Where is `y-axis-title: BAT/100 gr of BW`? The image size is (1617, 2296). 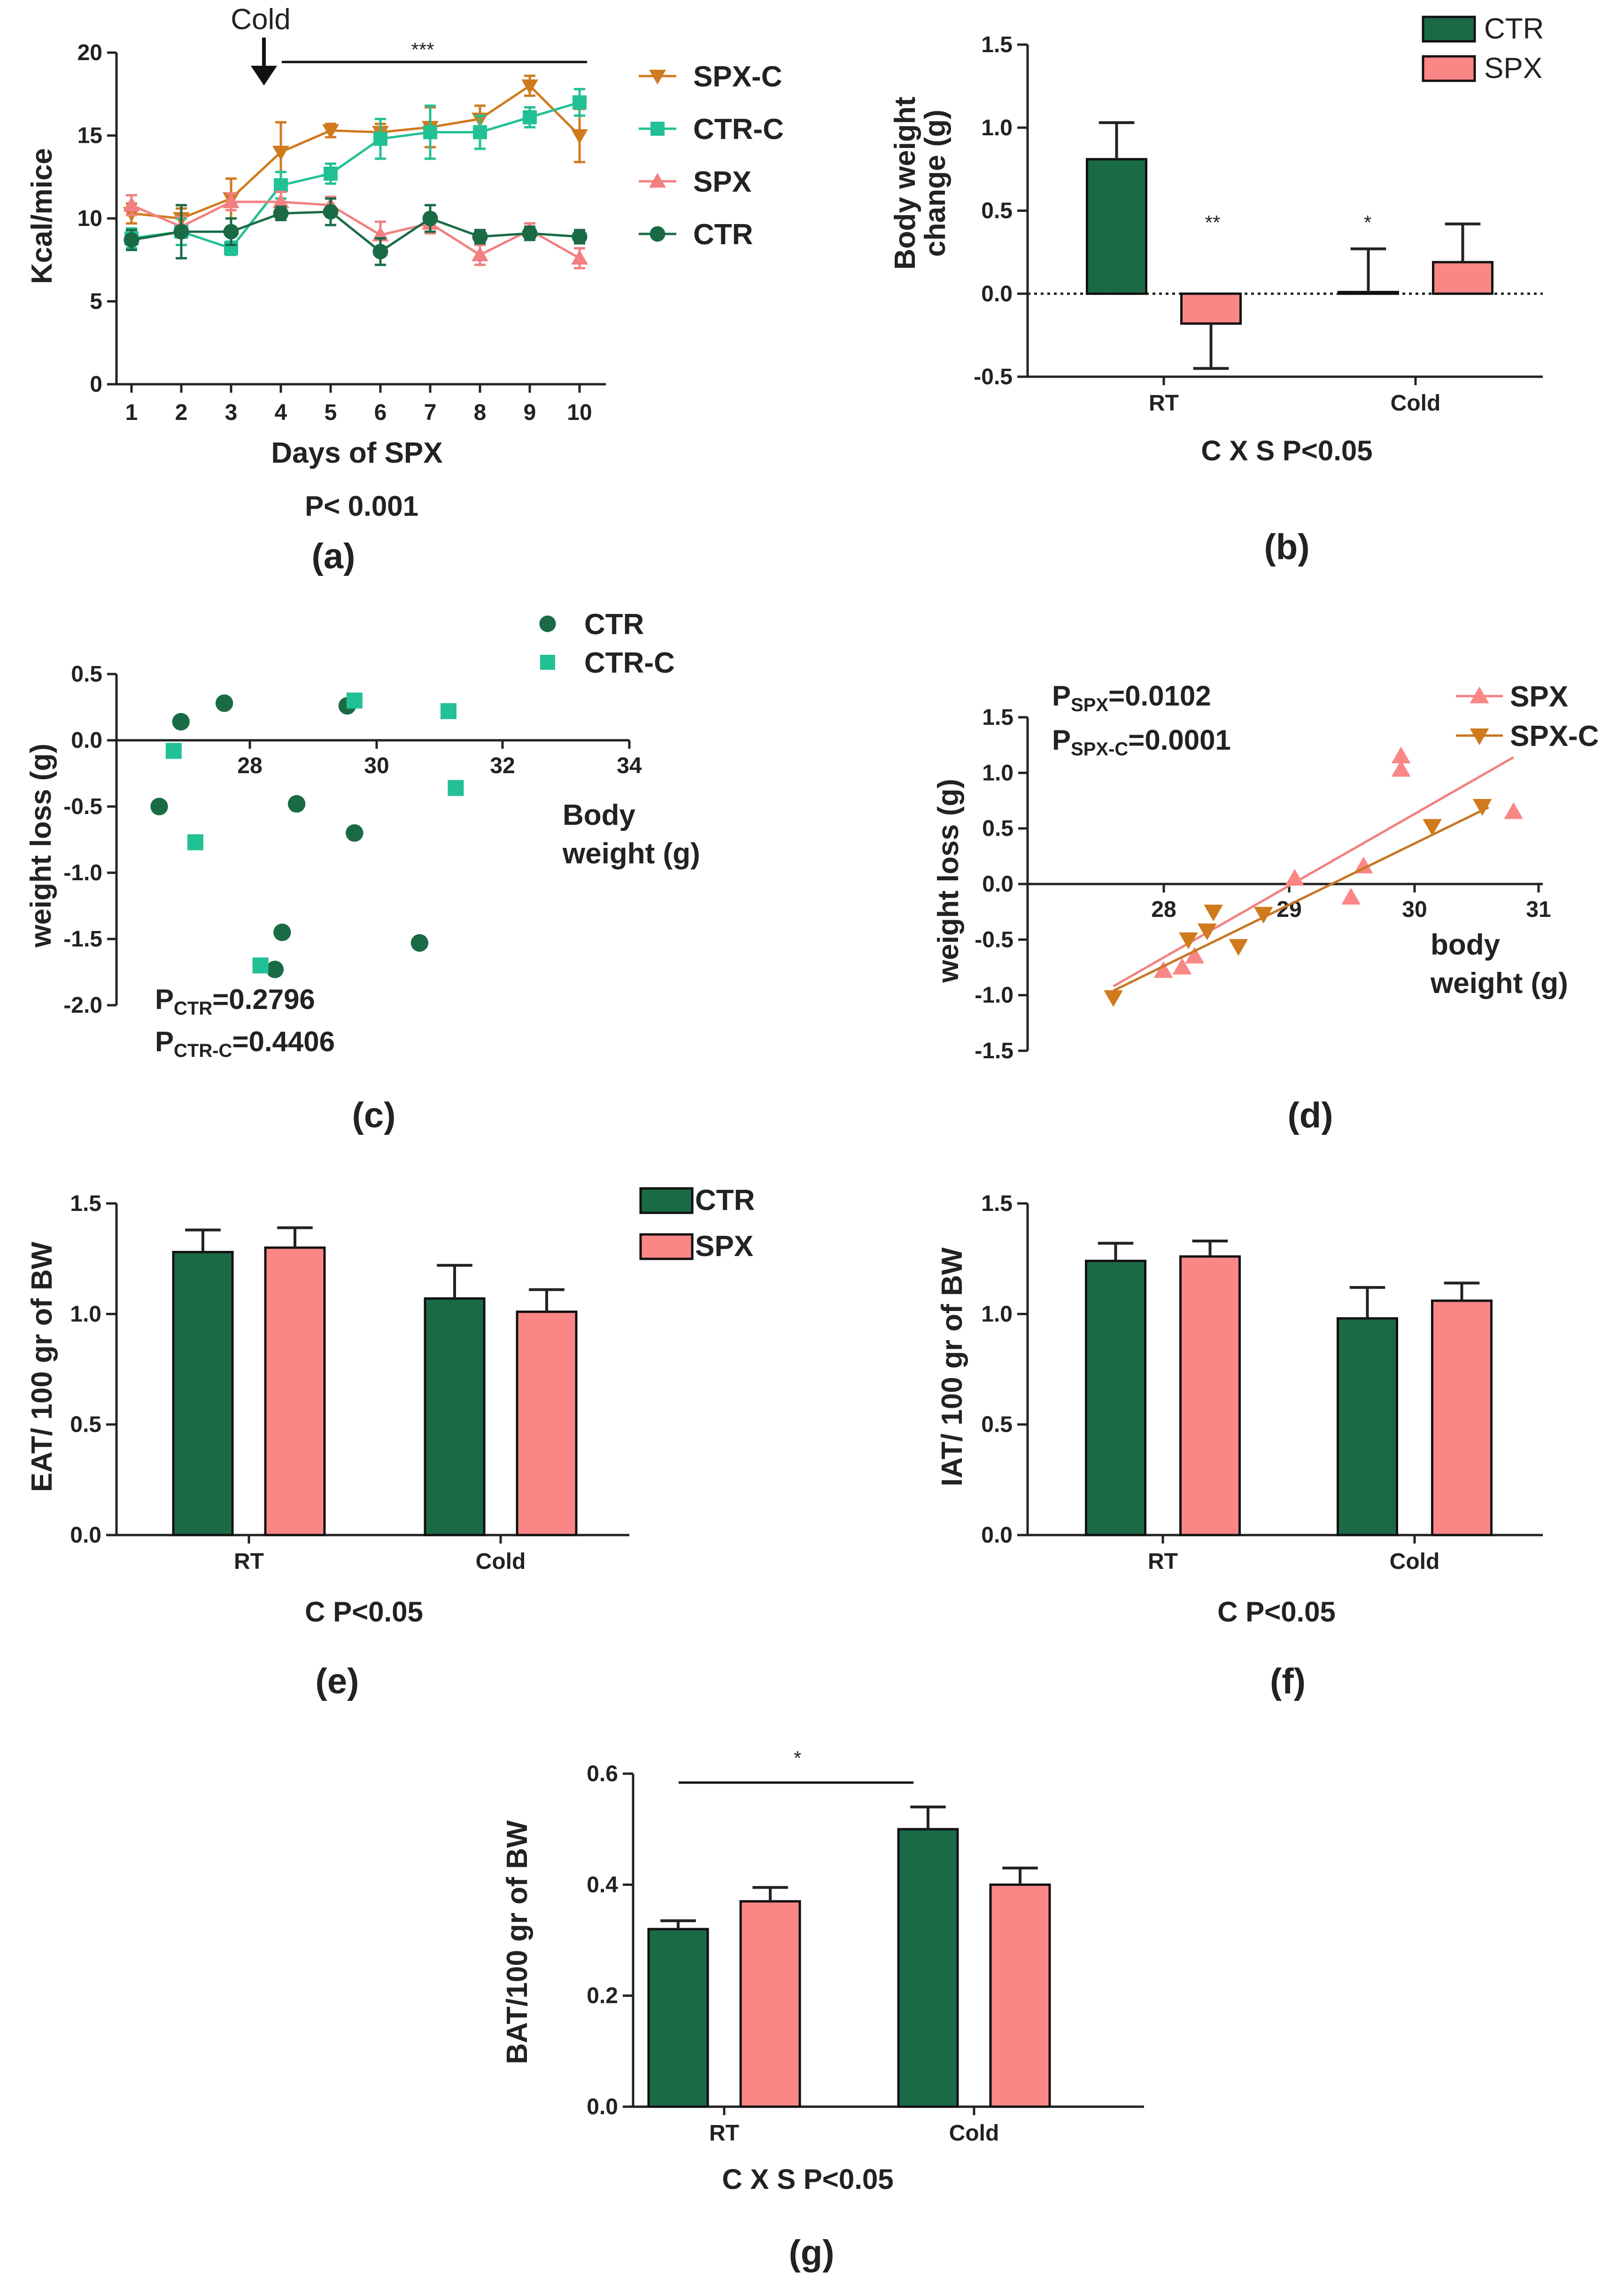 y-axis-title: BAT/100 gr of BW is located at coordinates (517, 1942).